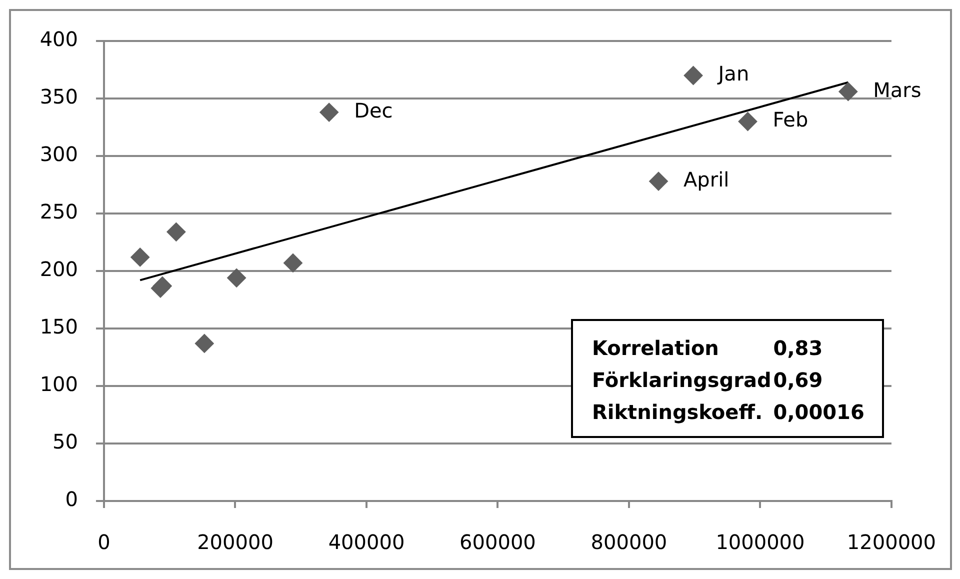  Describe the element at coordinates (733, 74) in the screenshot. I see `annotation: Jan` at that location.